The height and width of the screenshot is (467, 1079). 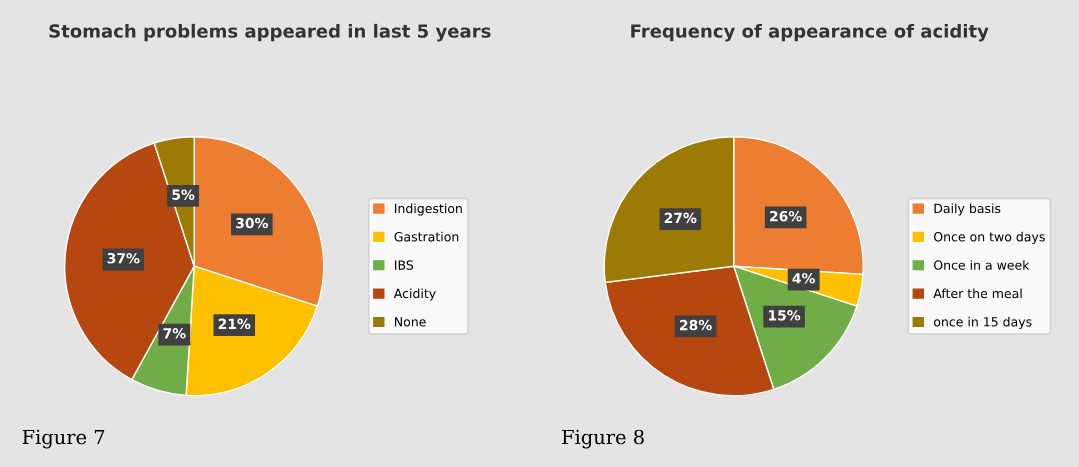 What do you see at coordinates (234, 324) in the screenshot?
I see `data-label: 21%` at bounding box center [234, 324].